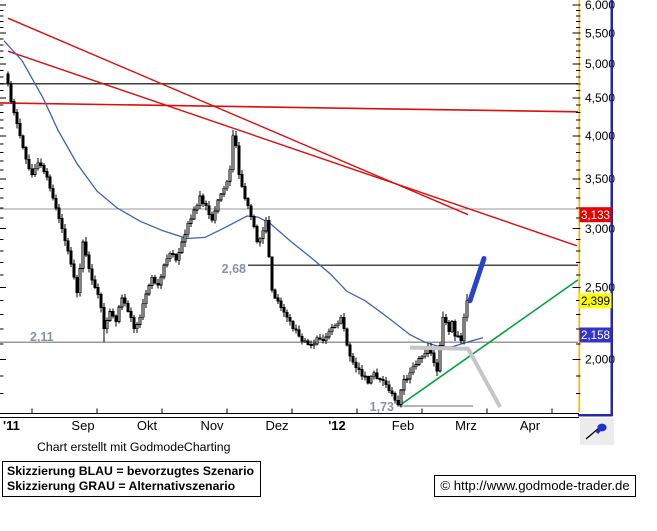 This screenshot has height=531, width=657. I want to click on x-month-label: Nov, so click(212, 425).